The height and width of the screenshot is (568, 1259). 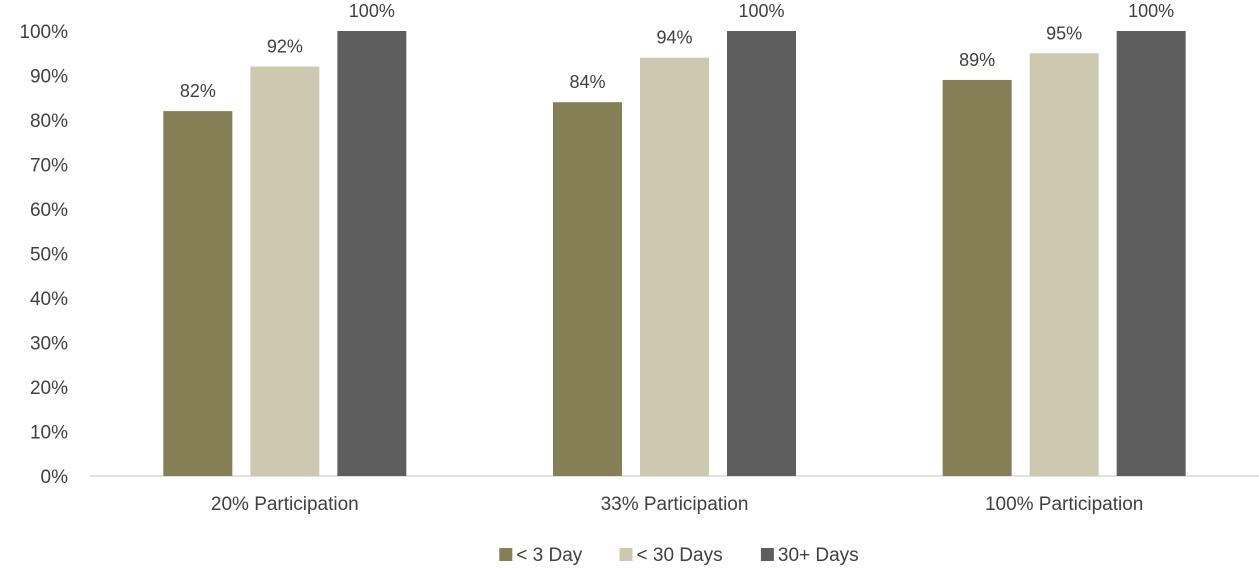 What do you see at coordinates (977, 60) in the screenshot?
I see `data-label: 89%` at bounding box center [977, 60].